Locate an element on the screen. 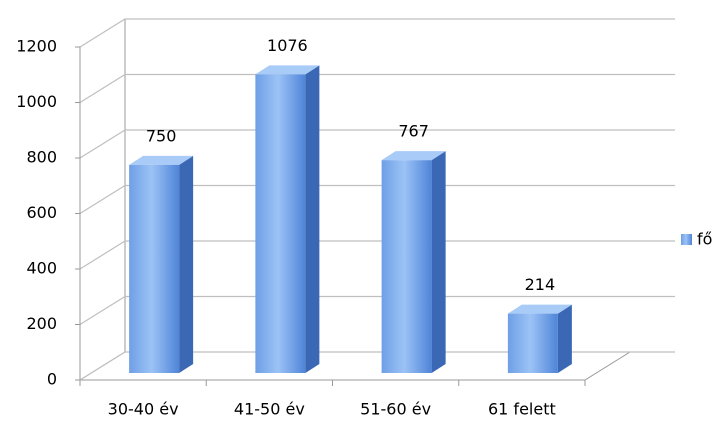 The height and width of the screenshot is (421, 720). value-label: 1076 is located at coordinates (287, 45).